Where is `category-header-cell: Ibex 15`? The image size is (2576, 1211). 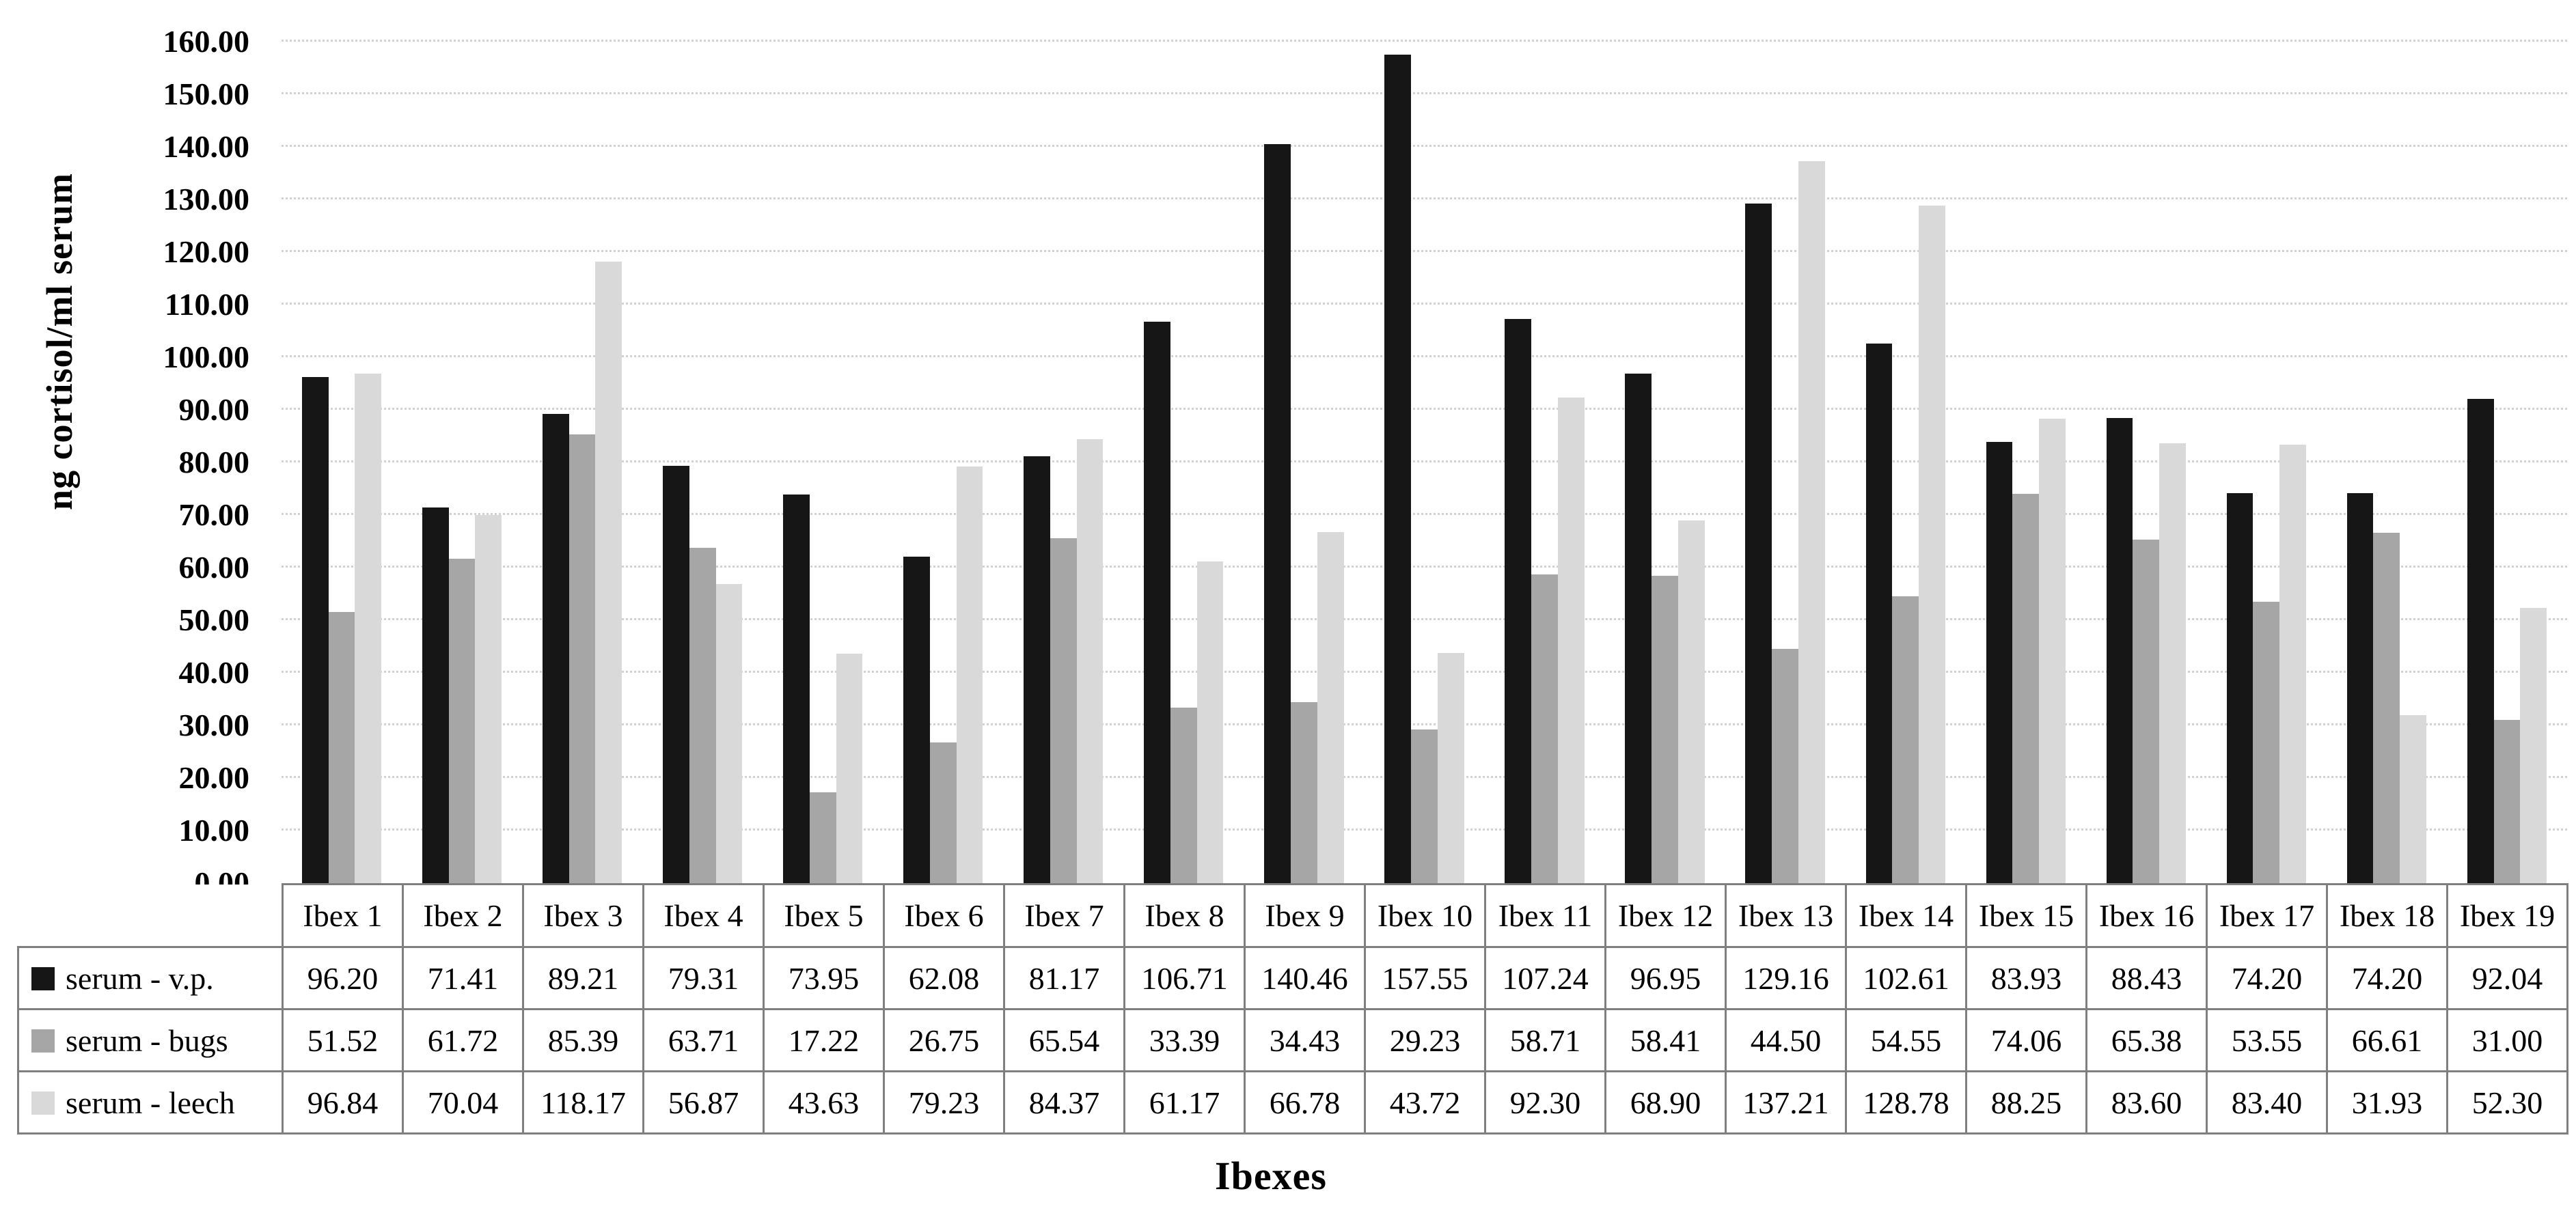 category-header-cell: Ibex 15 is located at coordinates (2026, 916).